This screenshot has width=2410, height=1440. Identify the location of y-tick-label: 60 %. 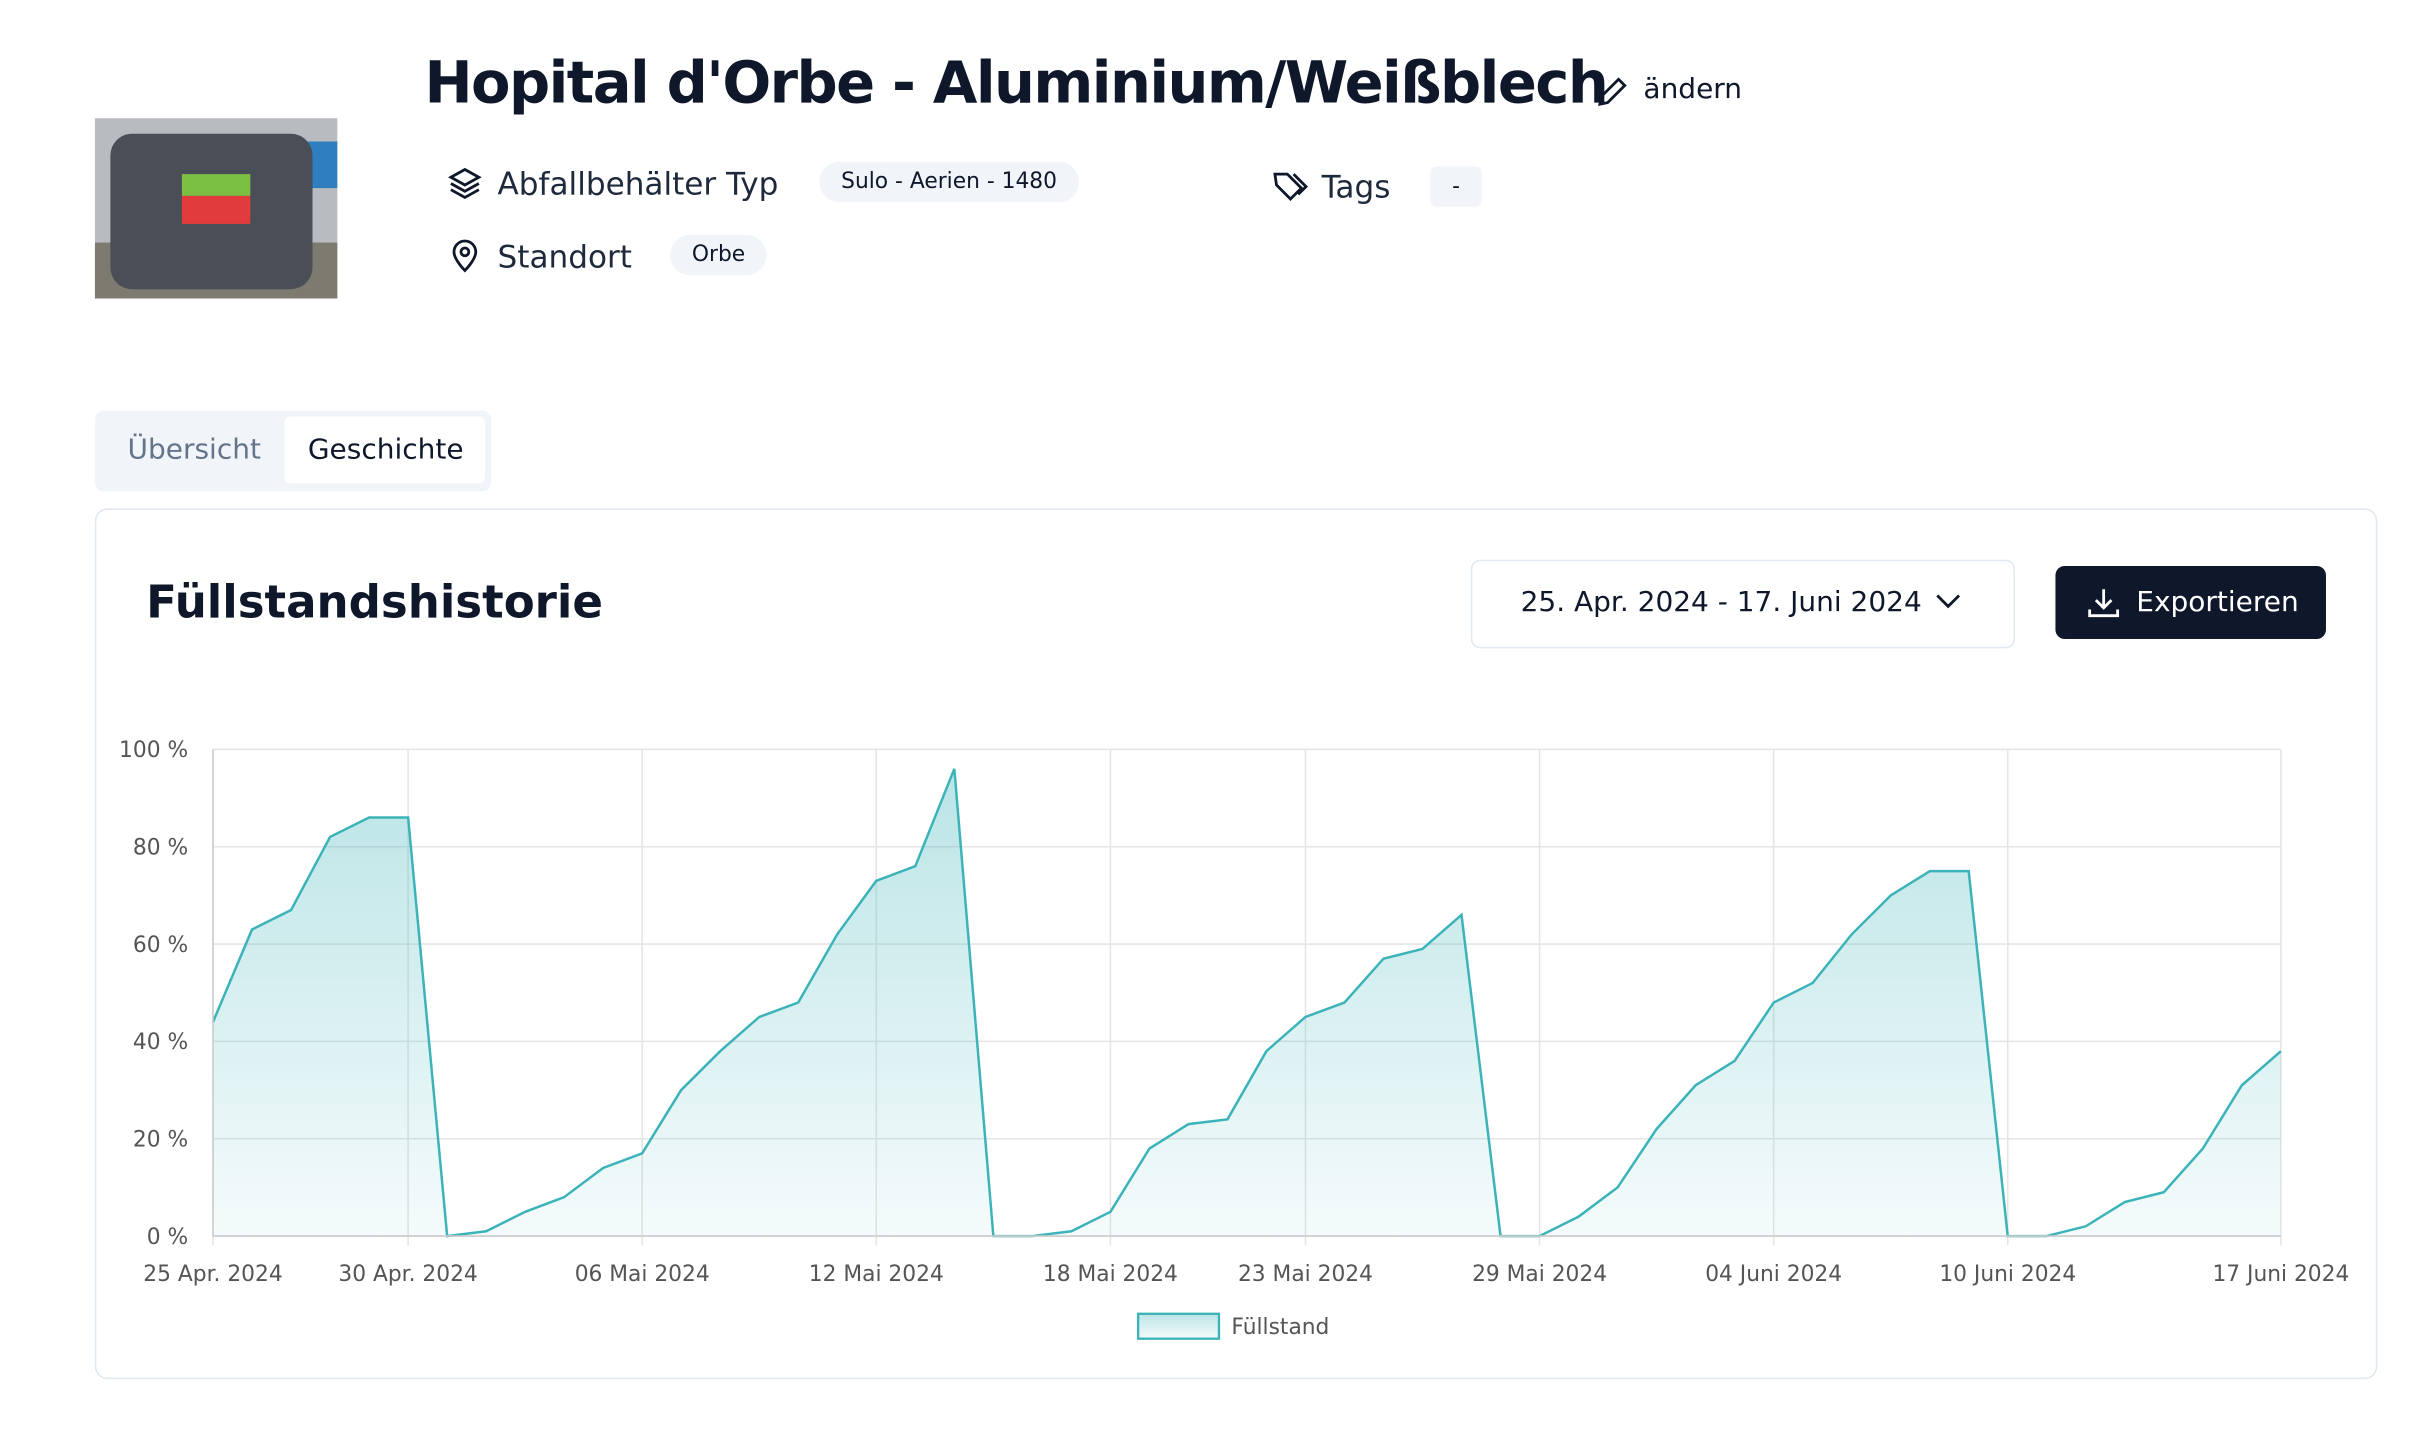
(160, 945).